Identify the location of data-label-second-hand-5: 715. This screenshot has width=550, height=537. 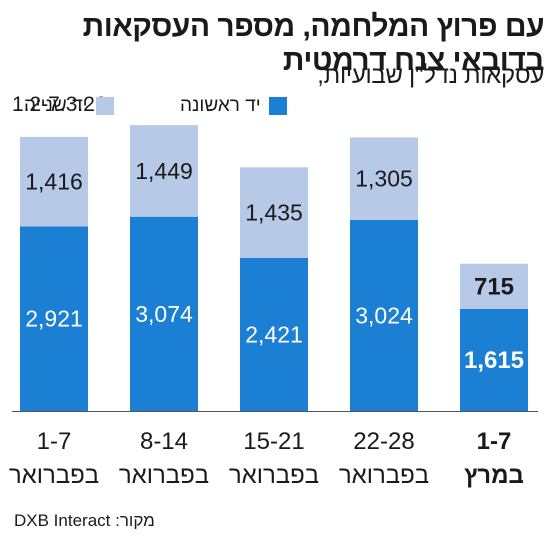
(494, 286).